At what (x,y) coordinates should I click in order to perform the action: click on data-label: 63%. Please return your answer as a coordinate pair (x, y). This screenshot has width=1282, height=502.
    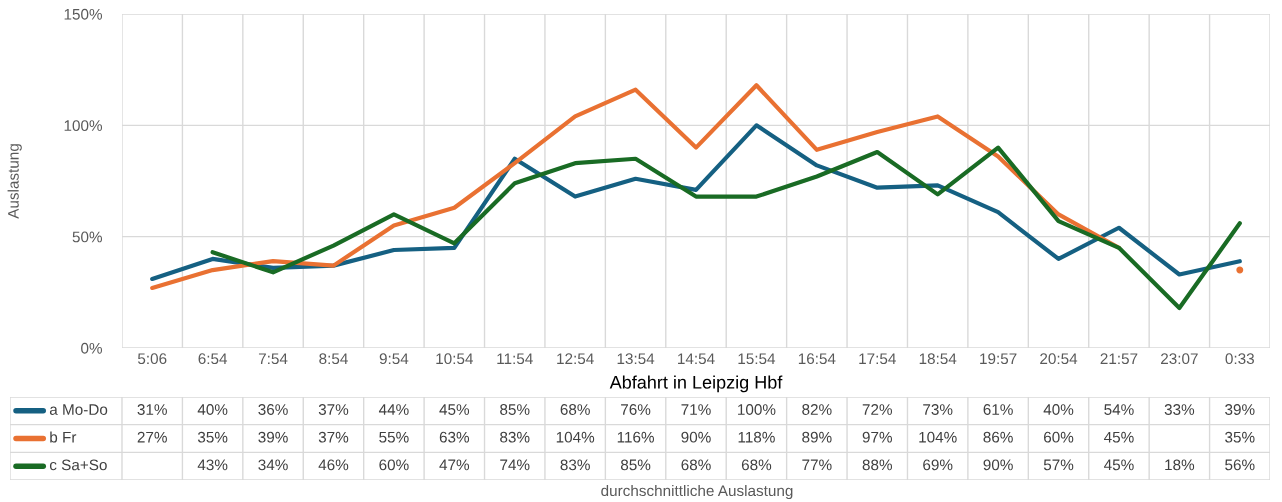
    Looking at the image, I should click on (454, 437).